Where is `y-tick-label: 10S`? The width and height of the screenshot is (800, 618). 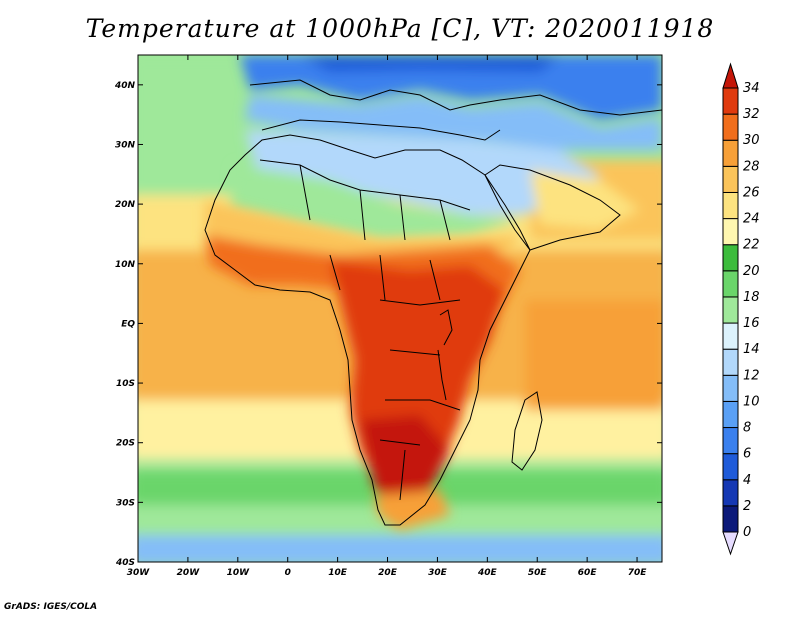
y-tick-label: 10S is located at coordinates (125, 384).